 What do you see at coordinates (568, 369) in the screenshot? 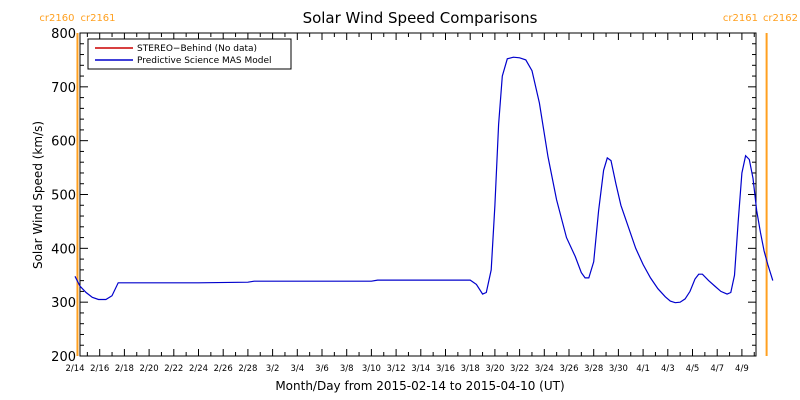
I see `x-tick-label: 3/26` at bounding box center [568, 369].